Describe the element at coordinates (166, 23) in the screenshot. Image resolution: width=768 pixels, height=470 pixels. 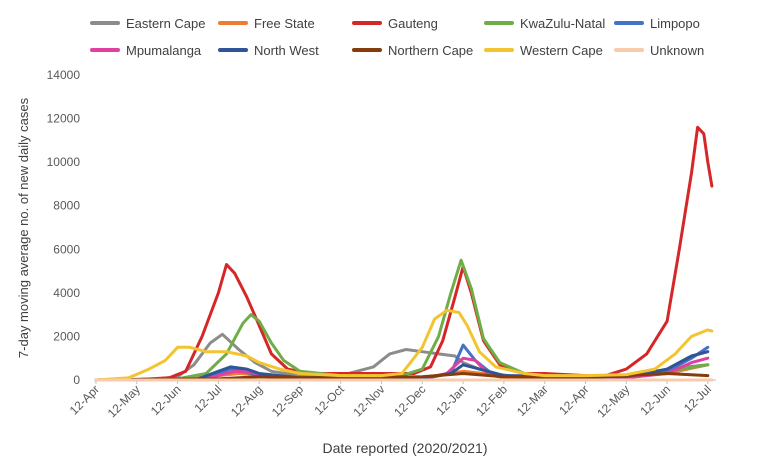
I see `legend-label: Eastern Cape` at that location.